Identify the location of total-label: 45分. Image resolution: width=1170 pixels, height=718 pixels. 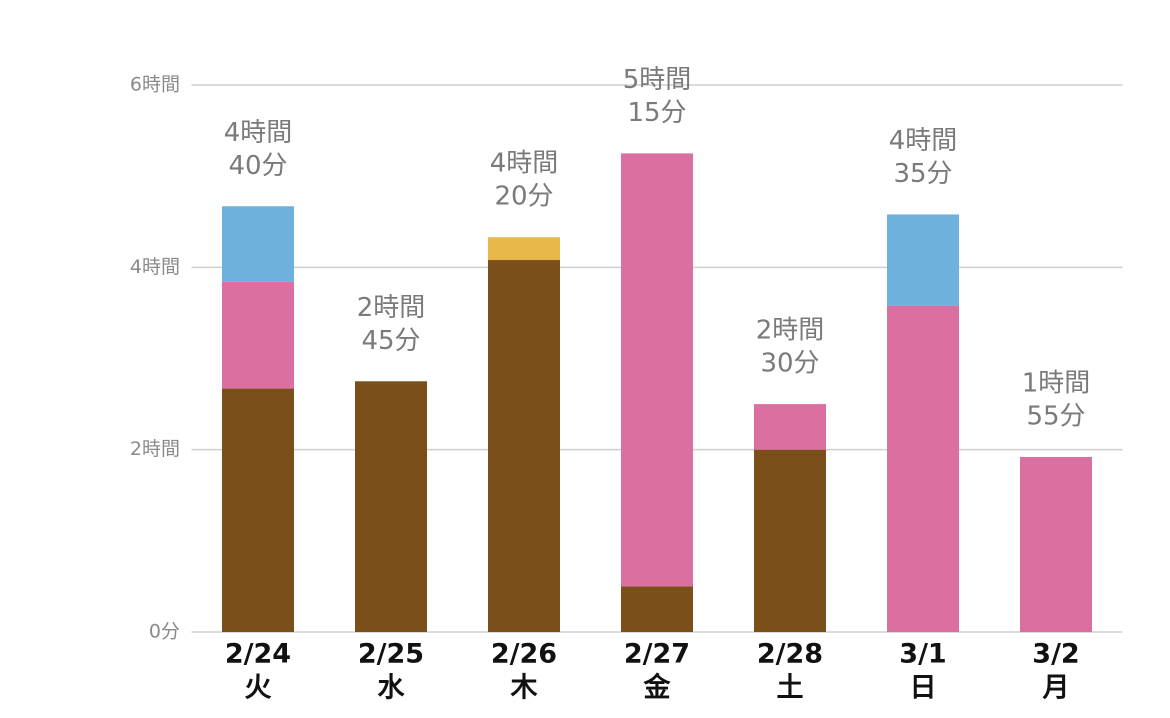
(390, 341).